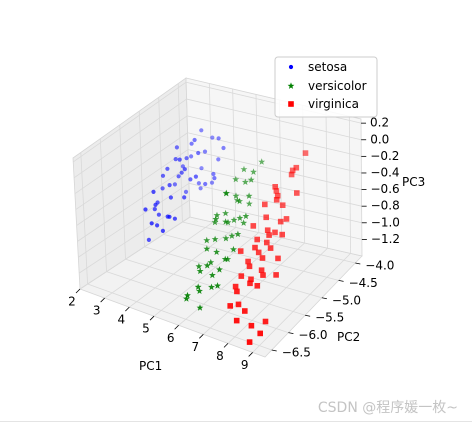  What do you see at coordinates (220, 356) in the screenshot?
I see `x-tick-label: 8` at bounding box center [220, 356].